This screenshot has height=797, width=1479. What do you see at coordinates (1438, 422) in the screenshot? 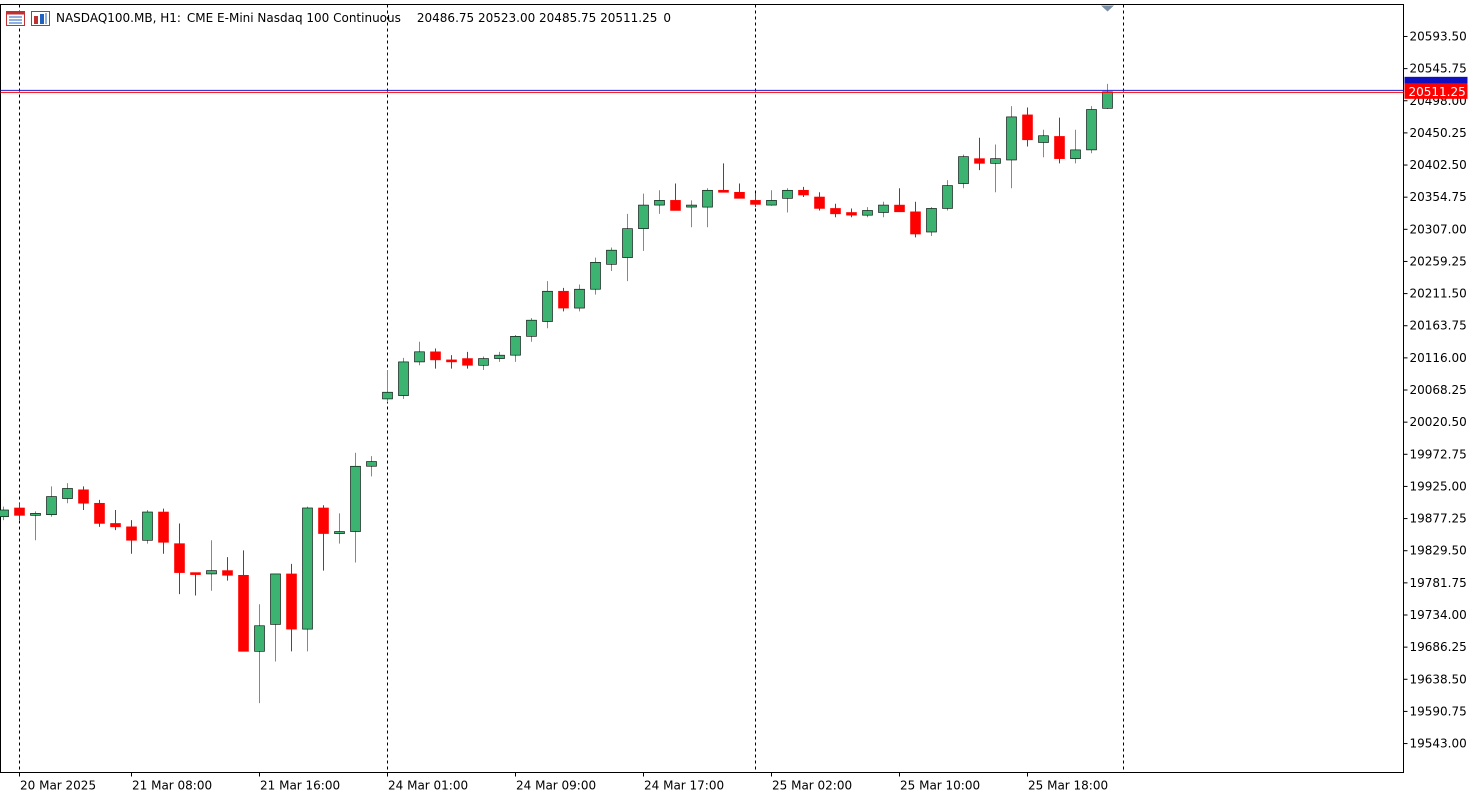
I see `y-tick-label: 20020.50` at bounding box center [1438, 422].